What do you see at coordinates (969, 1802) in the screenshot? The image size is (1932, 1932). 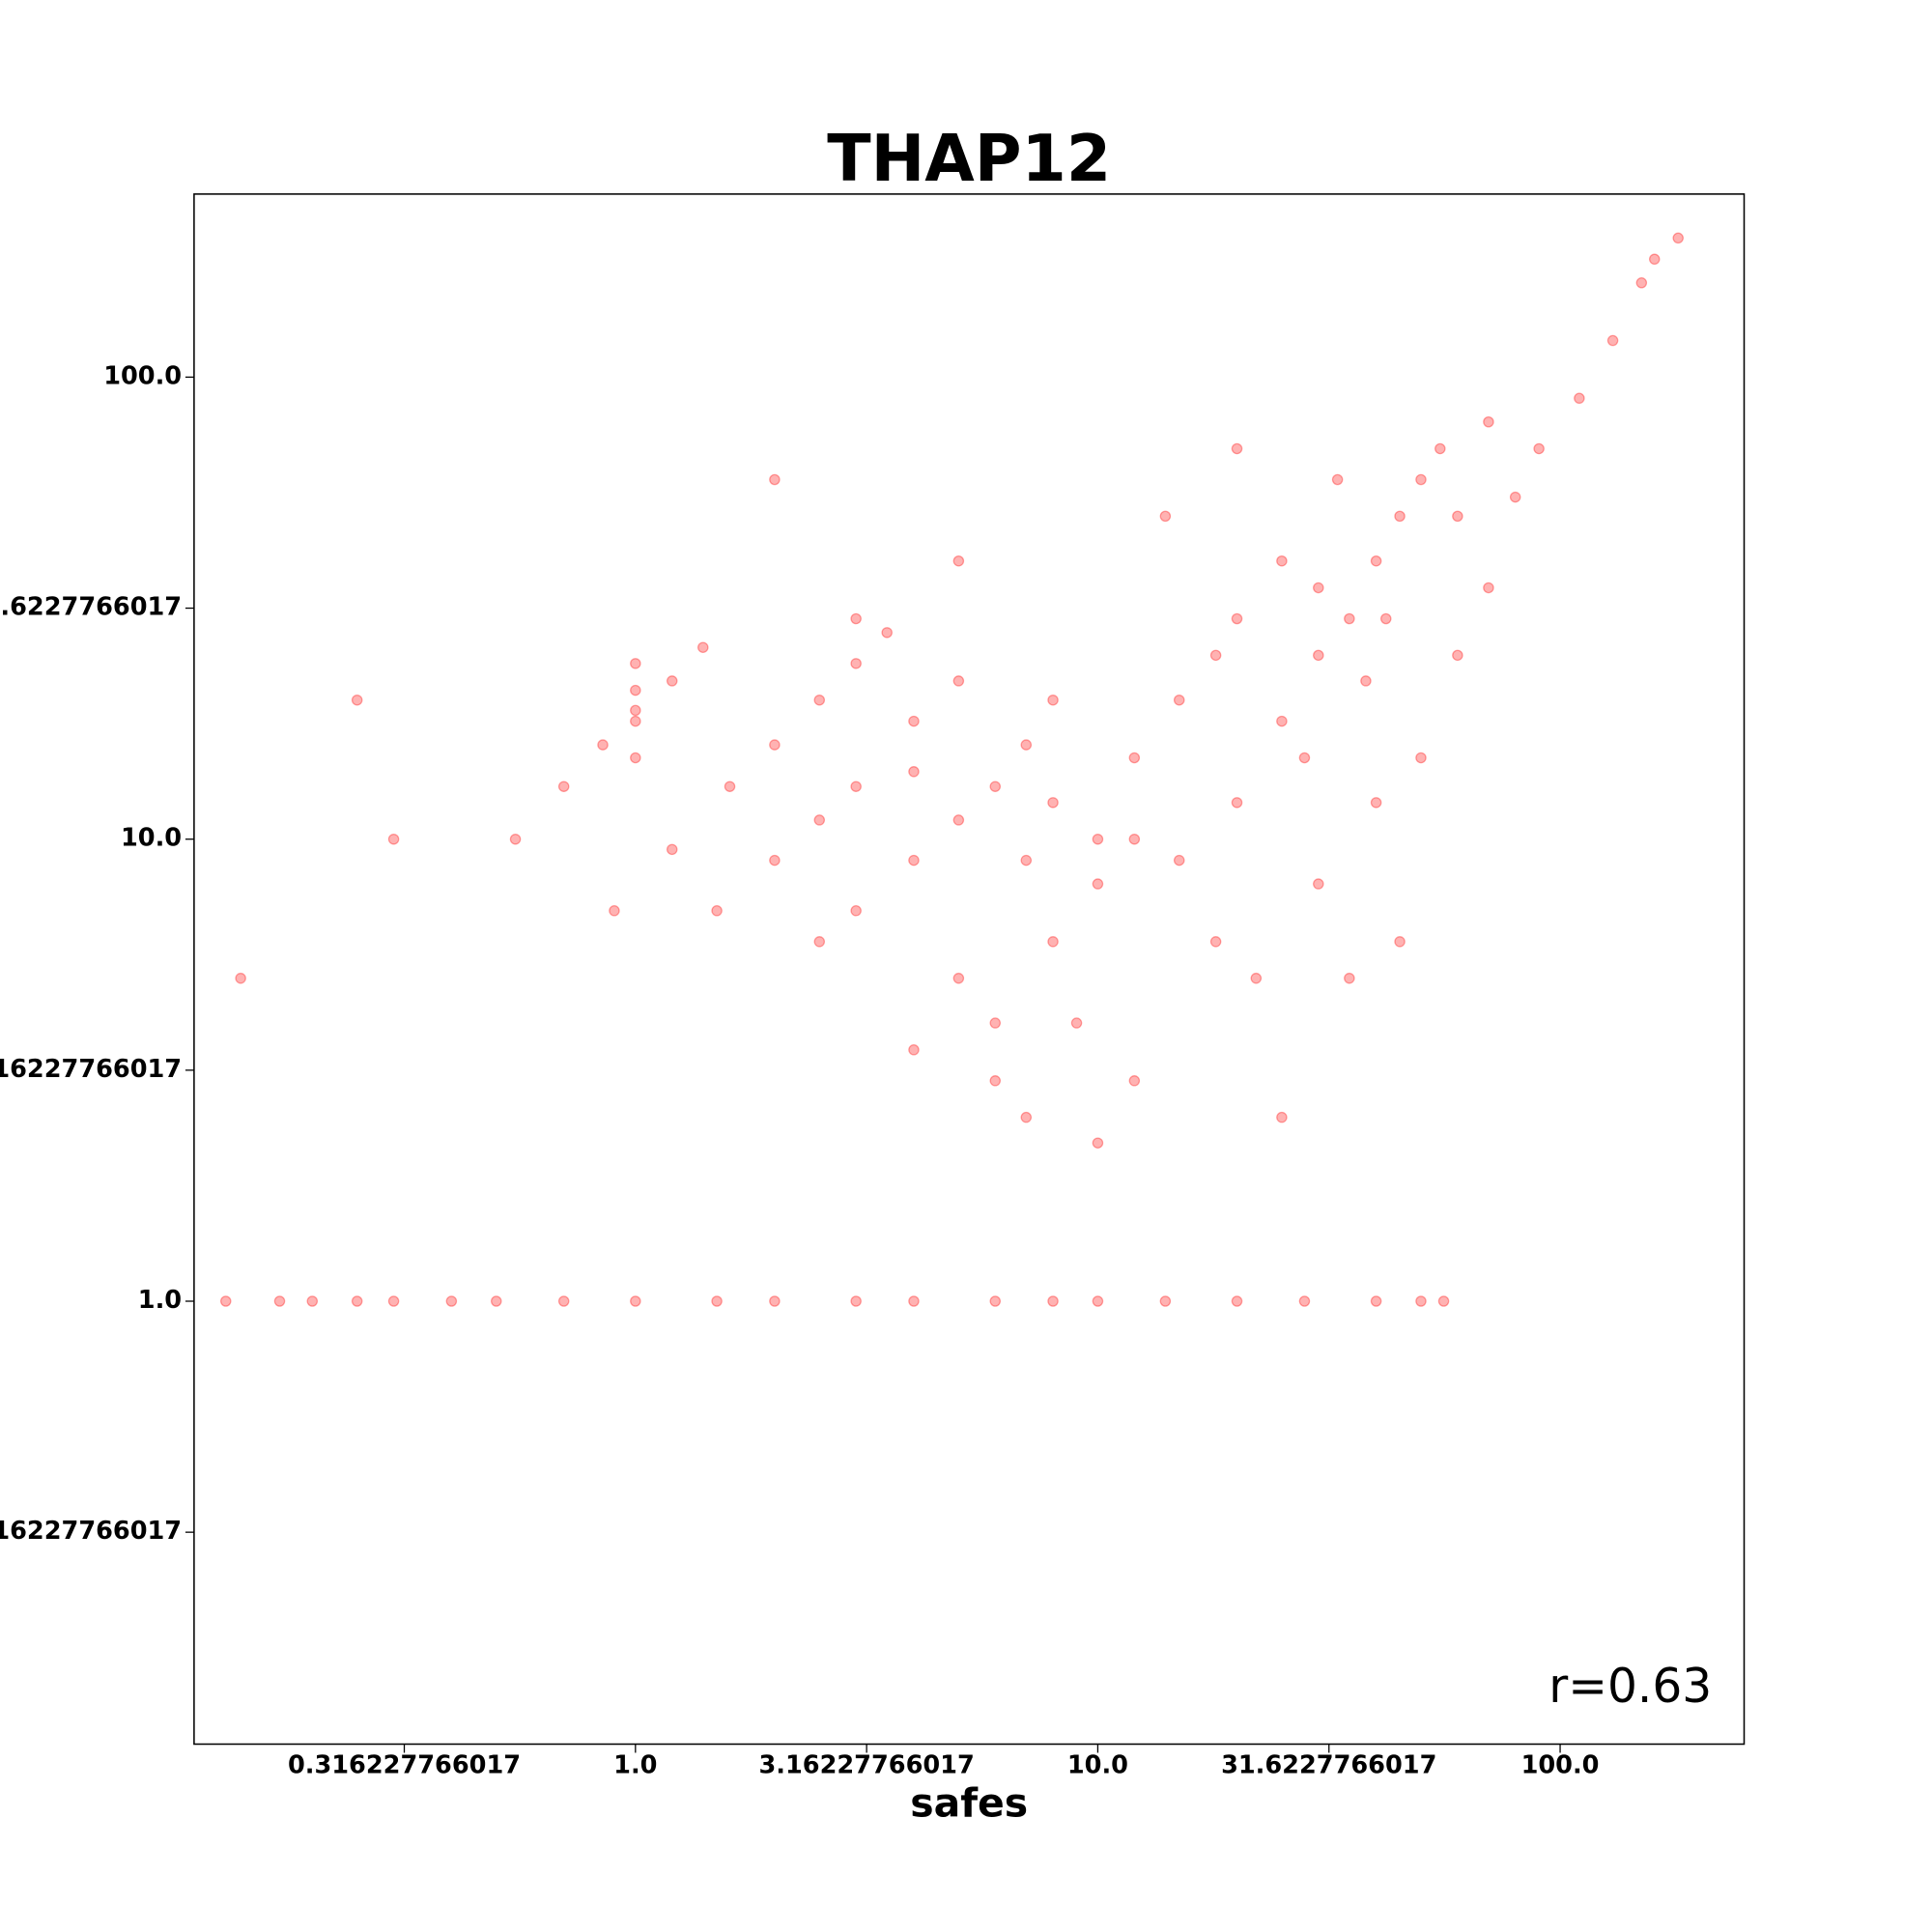 I see `x-axis-label: safes` at bounding box center [969, 1802].